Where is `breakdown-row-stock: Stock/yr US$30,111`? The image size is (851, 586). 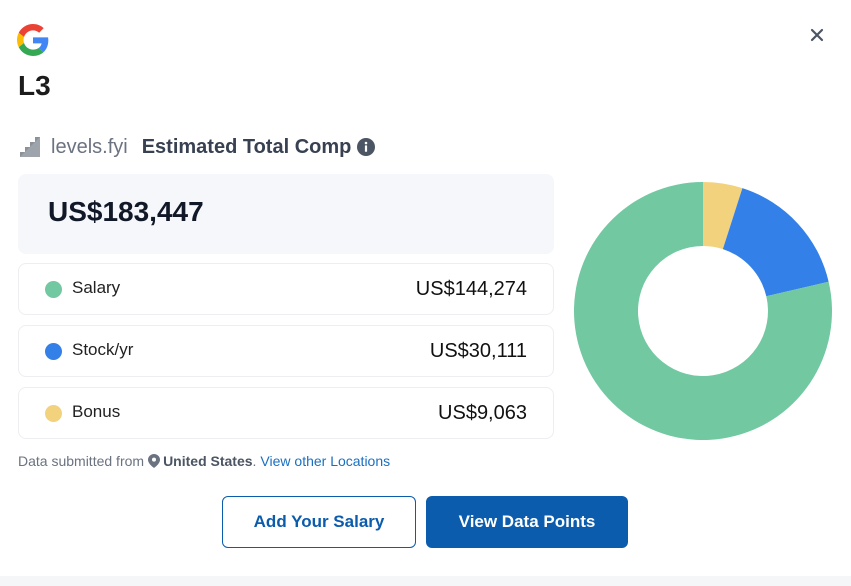
breakdown-row-stock: Stock/yr US$30,111 is located at coordinates (286, 351).